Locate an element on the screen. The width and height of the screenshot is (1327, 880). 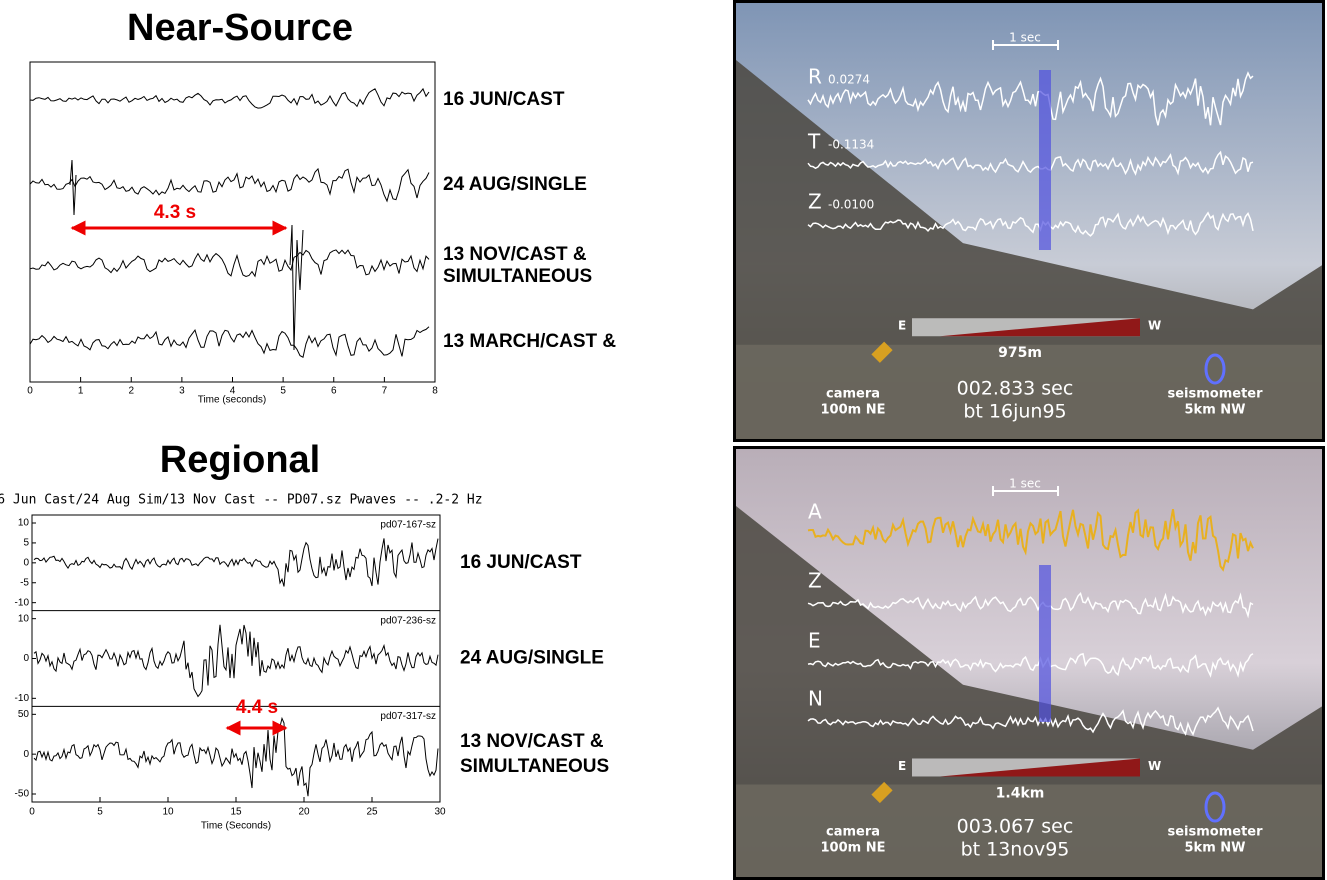
x-tick-label: 4 is located at coordinates (233, 391).